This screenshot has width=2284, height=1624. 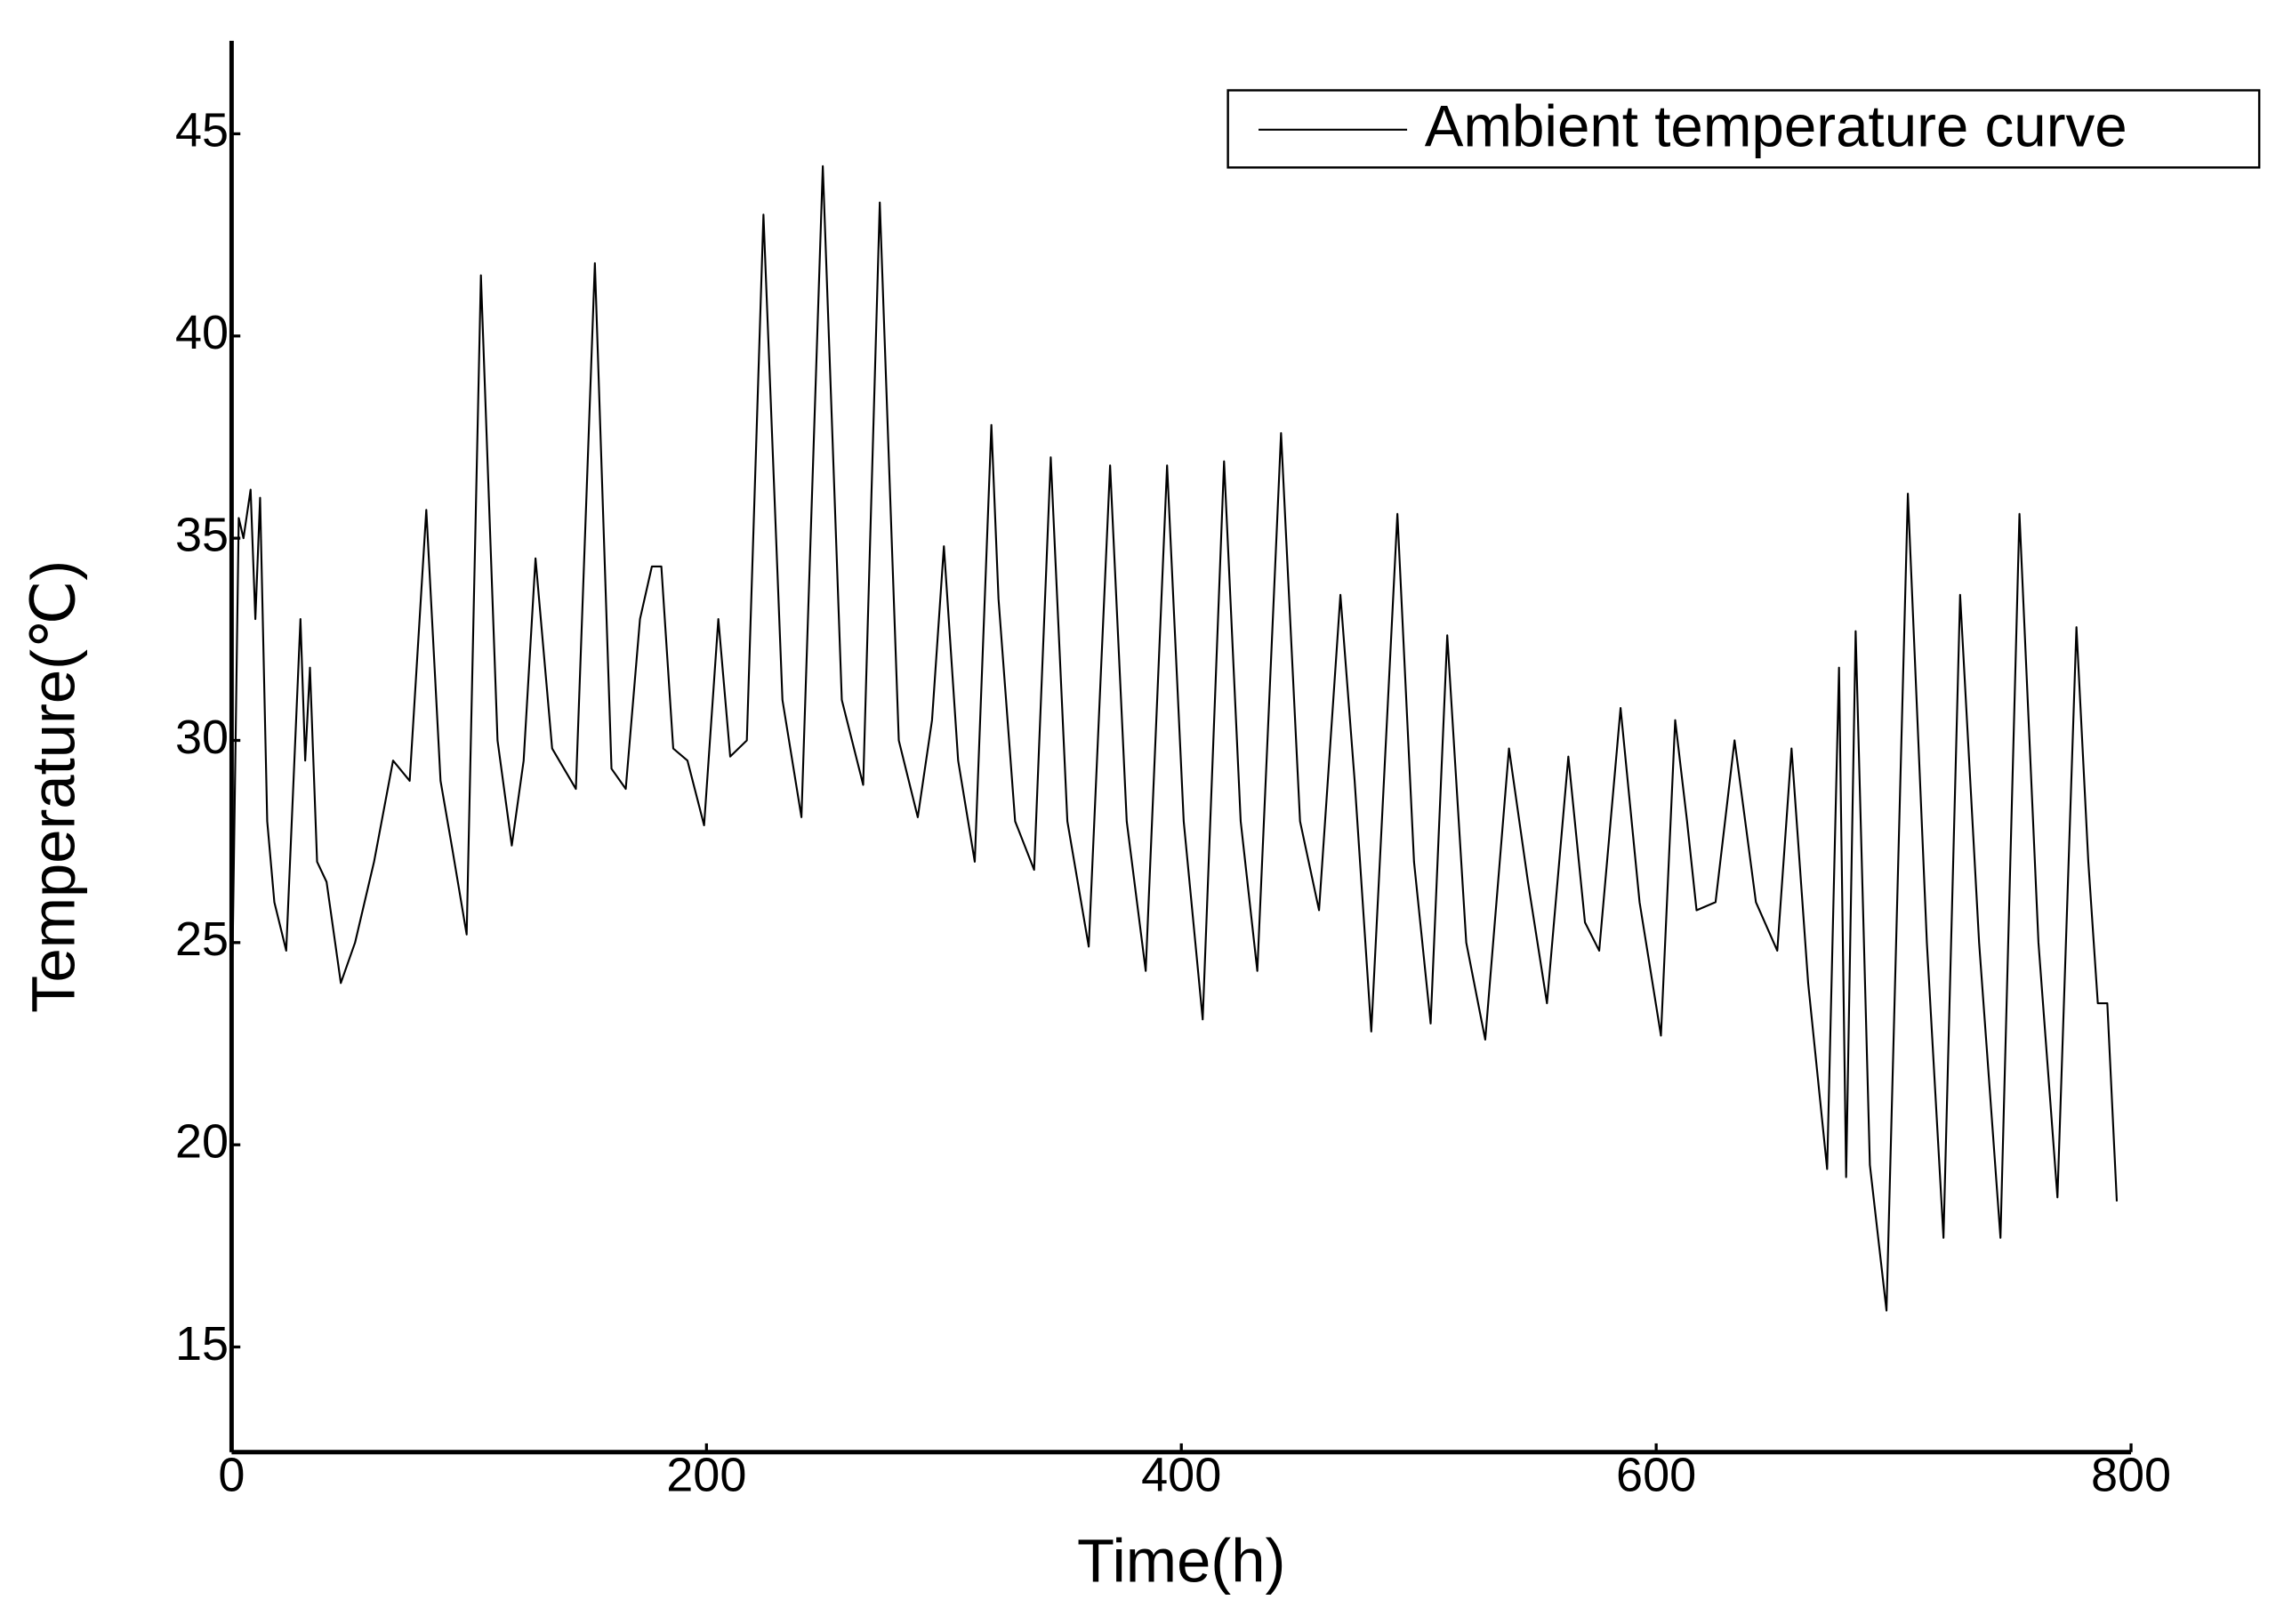 I want to click on y-tick-label: 40, so click(x=202, y=332).